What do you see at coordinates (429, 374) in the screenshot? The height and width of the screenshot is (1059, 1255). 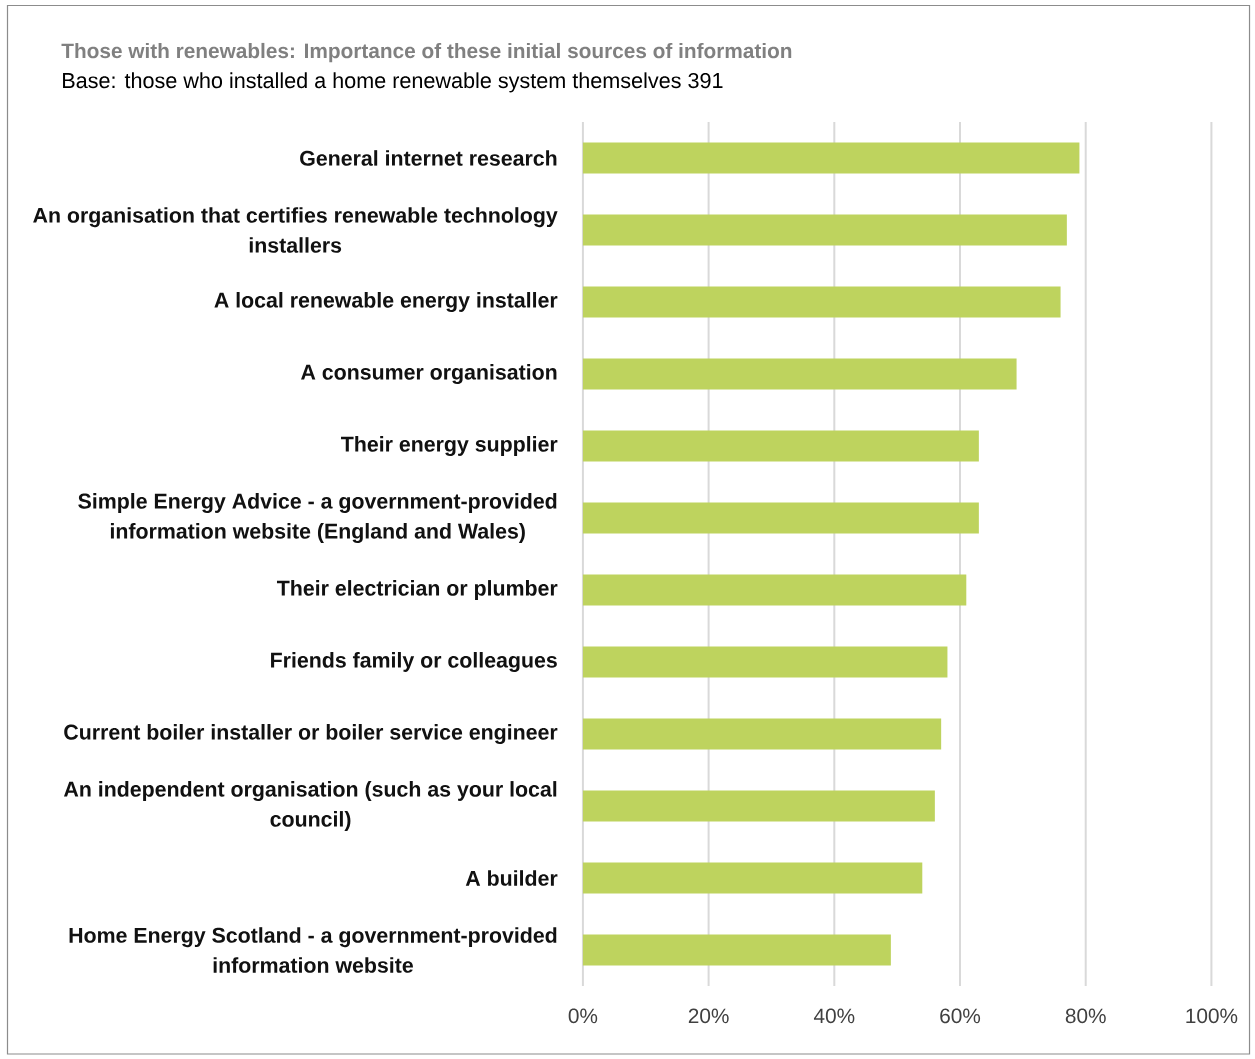 I see `y-tick-label: A consumer organisation` at bounding box center [429, 374].